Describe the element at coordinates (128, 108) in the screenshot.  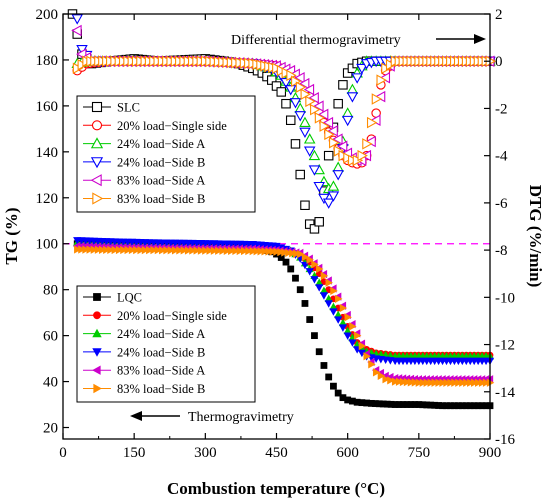
I see `legend-label: SLC` at that location.